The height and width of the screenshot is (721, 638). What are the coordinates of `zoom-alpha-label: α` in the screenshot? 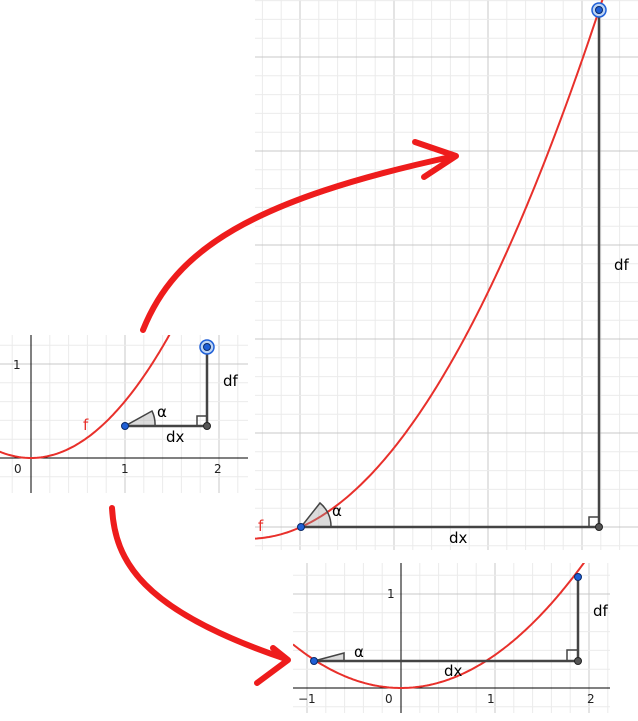 It's located at (337, 511).